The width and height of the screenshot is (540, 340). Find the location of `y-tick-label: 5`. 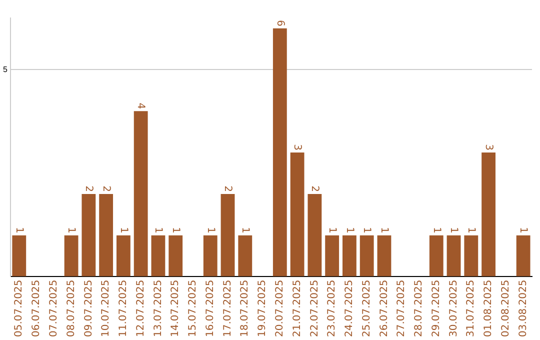

y-tick-label: 5 is located at coordinates (5, 69).